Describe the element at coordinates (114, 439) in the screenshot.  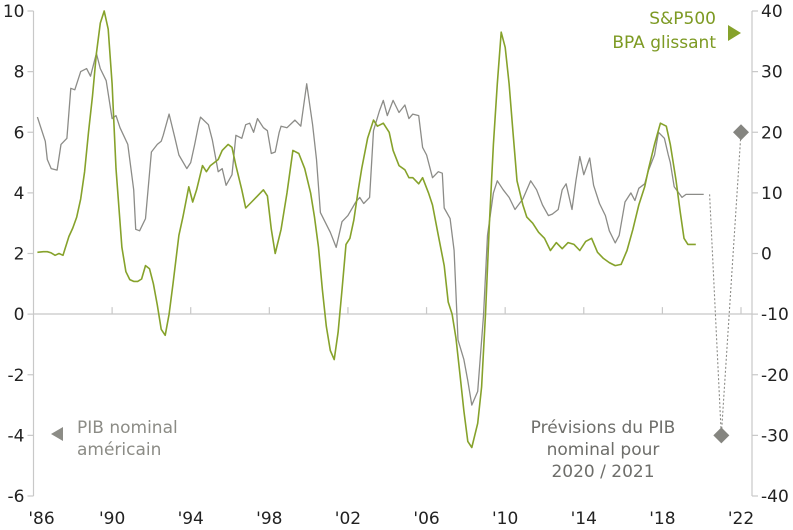
I see `legend-pib: PIB nominal américain` at that location.